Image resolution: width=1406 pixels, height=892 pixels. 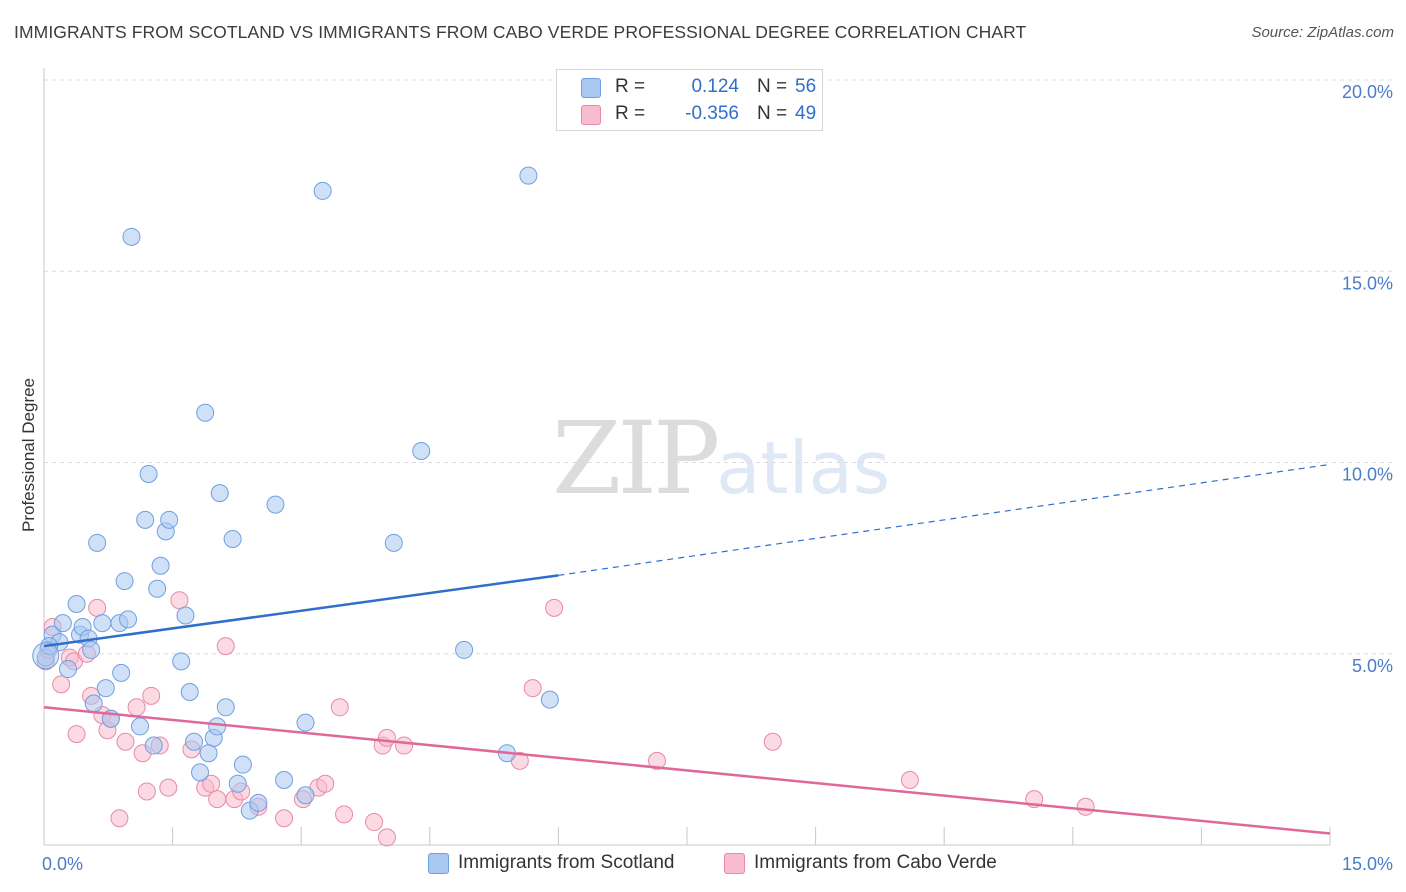 What do you see at coordinates (566, 862) in the screenshot?
I see `bottom-legend-label: Immigrants from Scotland` at bounding box center [566, 862].